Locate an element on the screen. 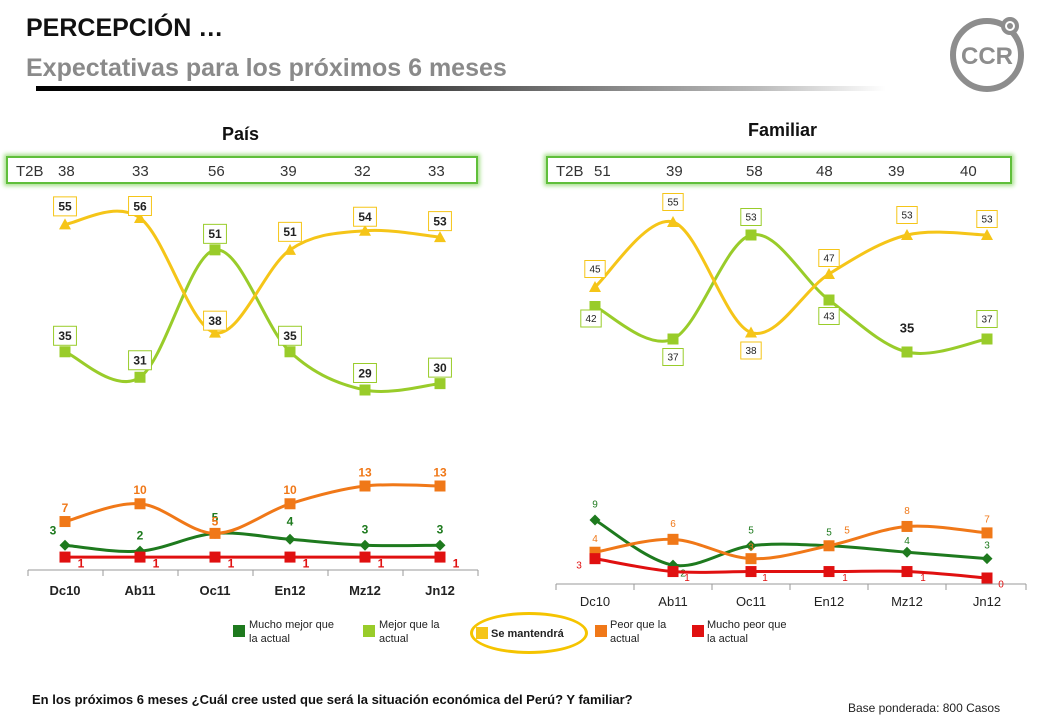 Image resolution: width=1040 pixels, height=720 pixels. data-label: 54 is located at coordinates (365, 217).